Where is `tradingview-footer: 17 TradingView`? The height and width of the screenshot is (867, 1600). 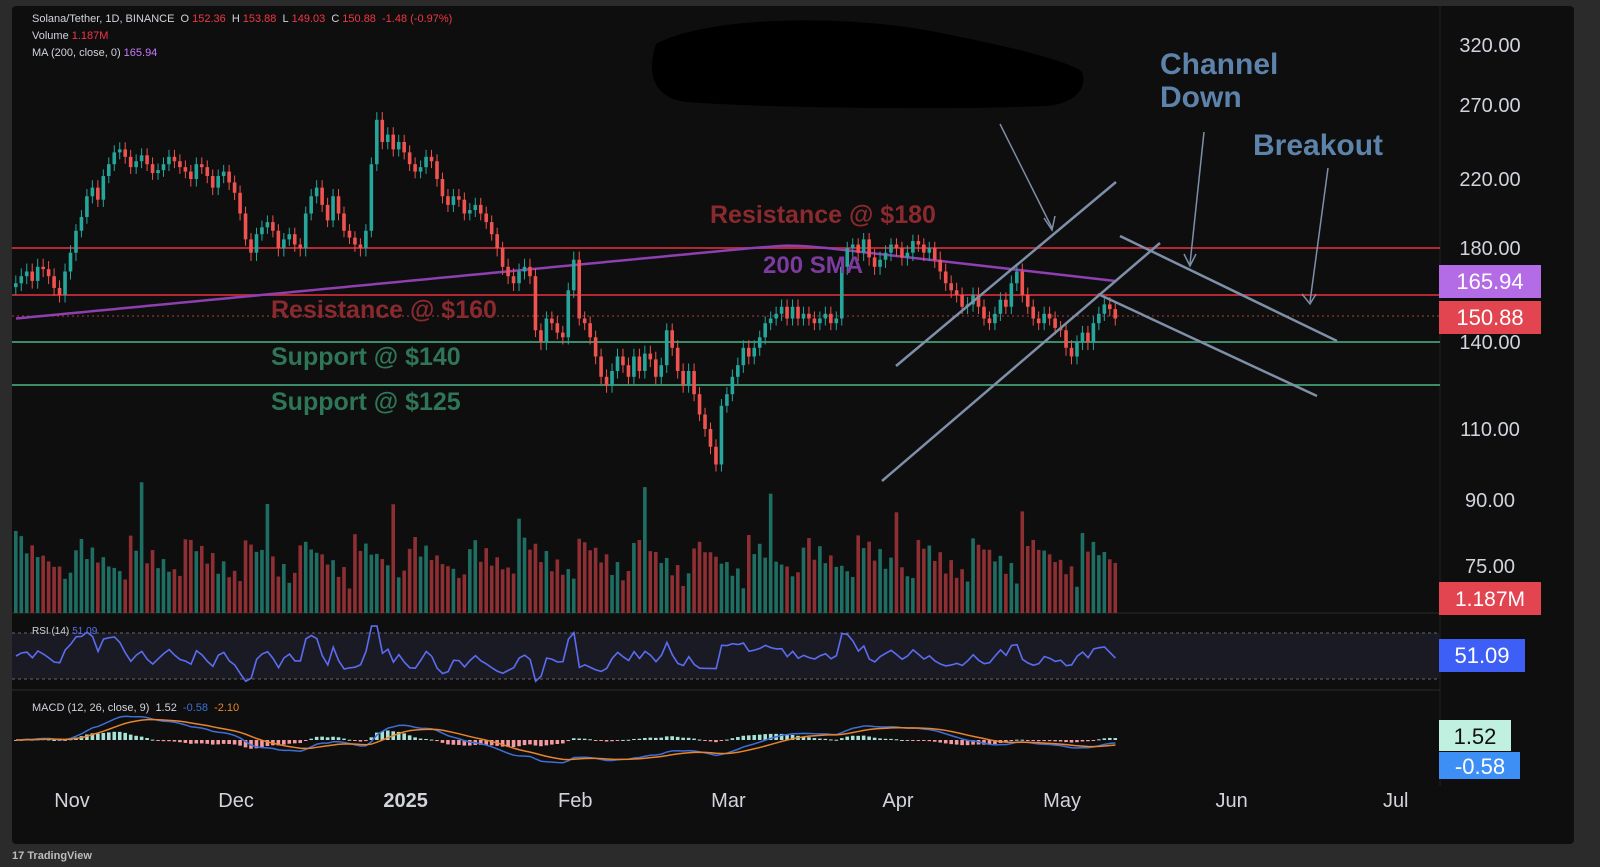 tradingview-footer: 17 TradingView is located at coordinates (52, 856).